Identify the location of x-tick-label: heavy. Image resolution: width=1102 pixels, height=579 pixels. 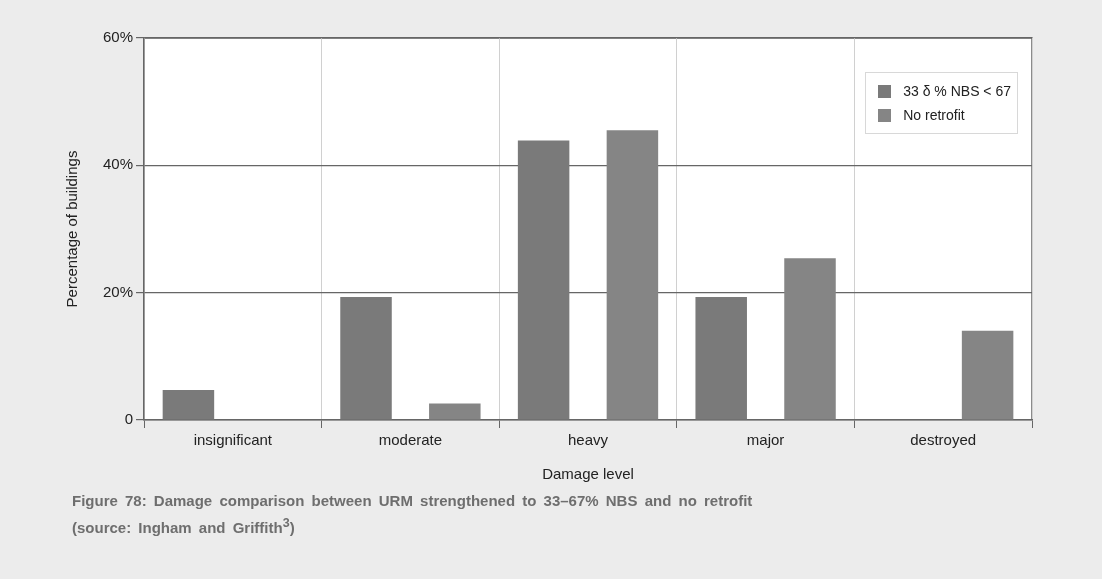
(588, 440).